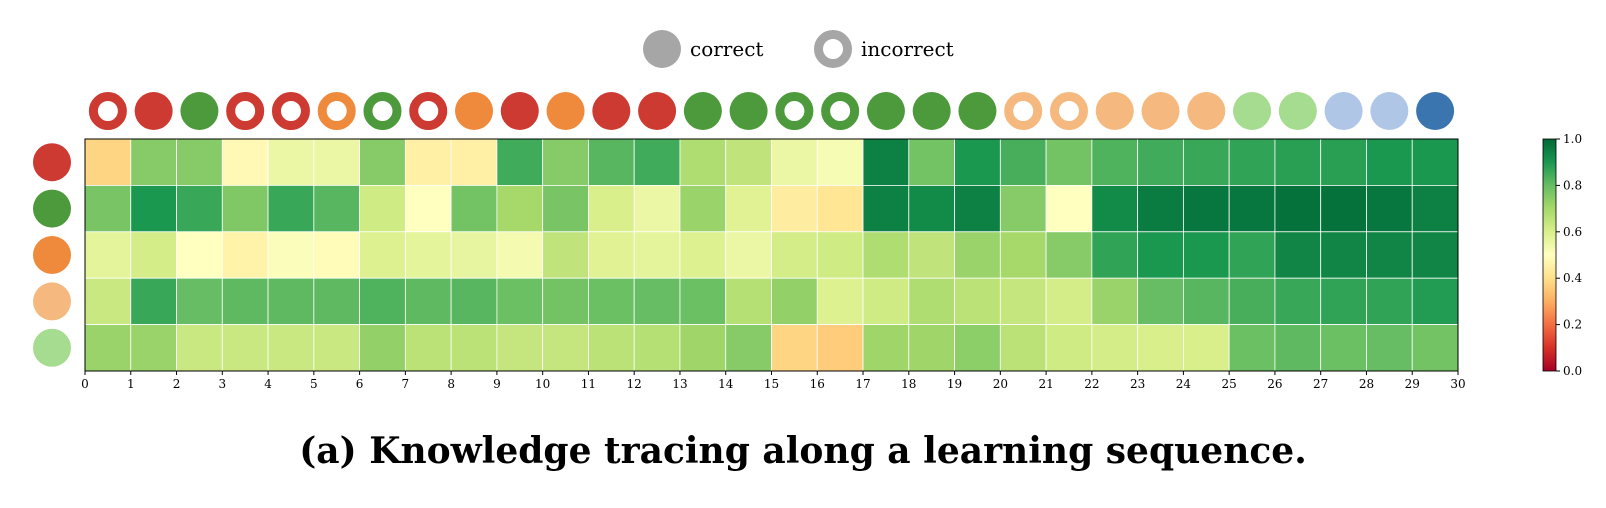 The image size is (1606, 508). Describe the element at coordinates (131, 384) in the screenshot. I see `x-tick-label: 1` at that location.